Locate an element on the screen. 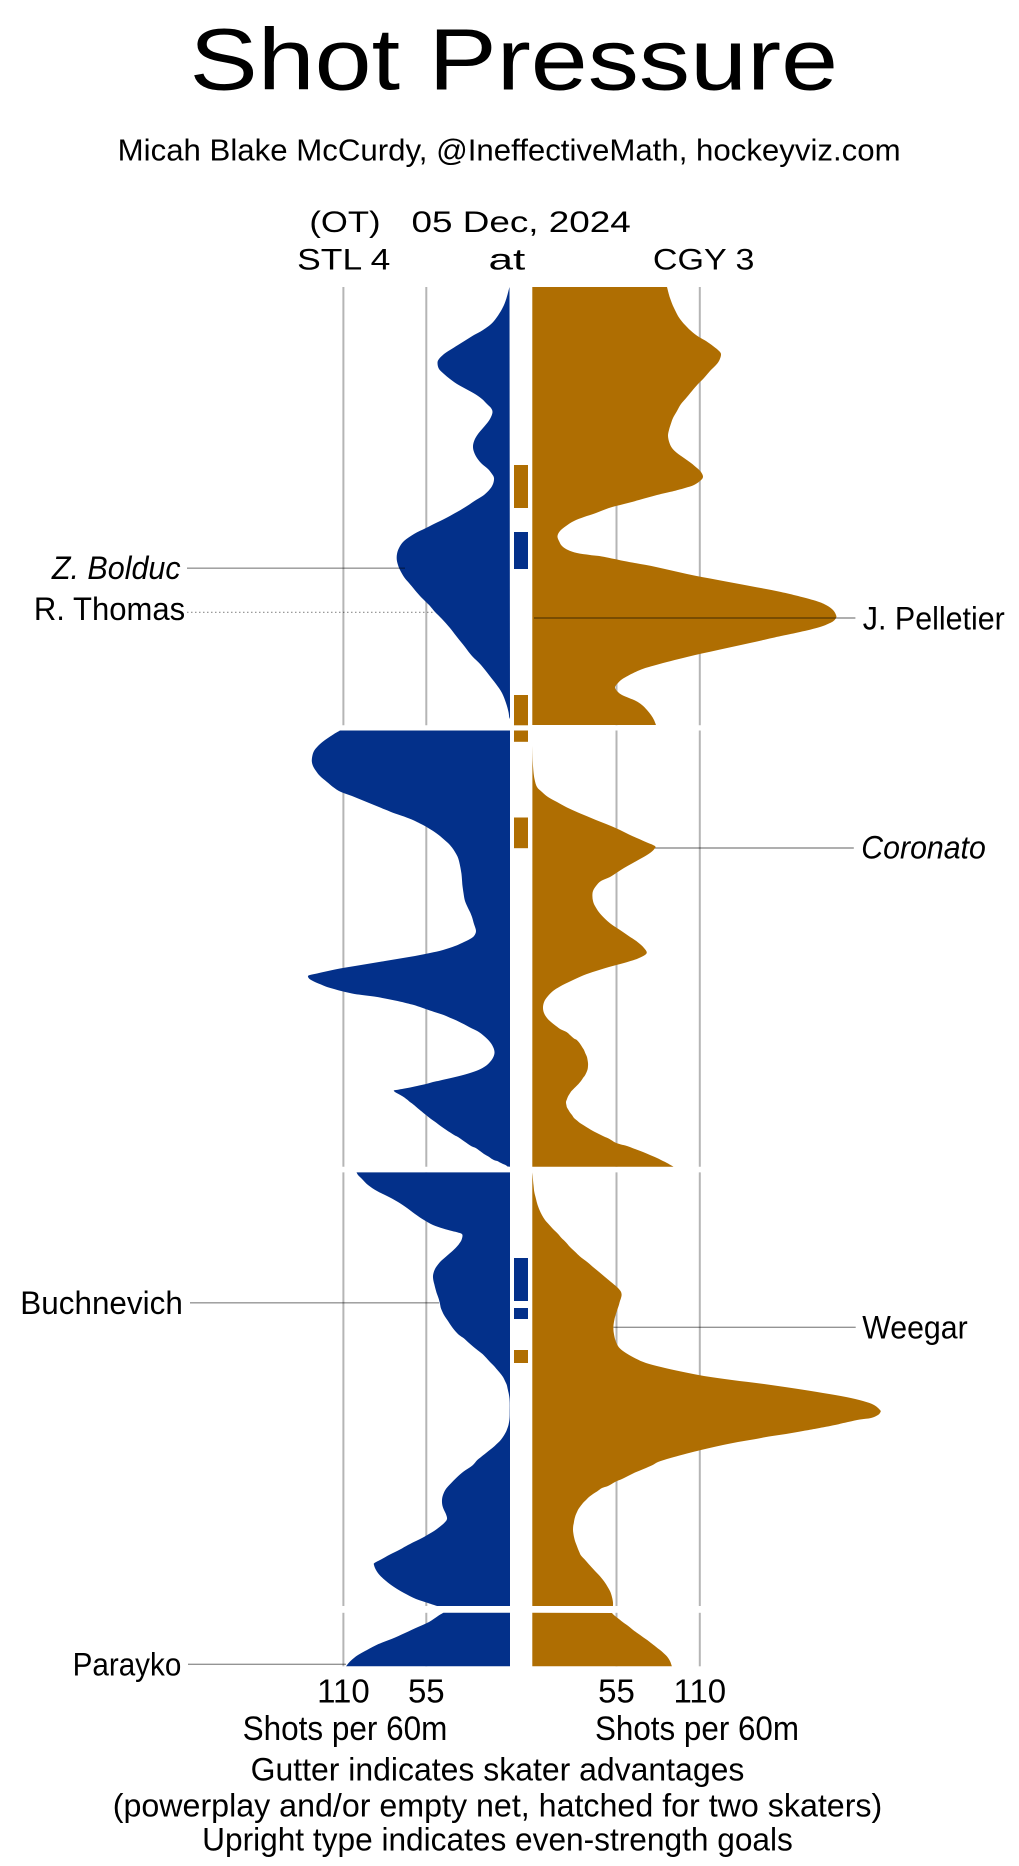 The height and width of the screenshot is (1866, 1019). svg-text:Gutter indicates skater advant: Gutter indicates skater advantages is located at coordinates (498, 1769).